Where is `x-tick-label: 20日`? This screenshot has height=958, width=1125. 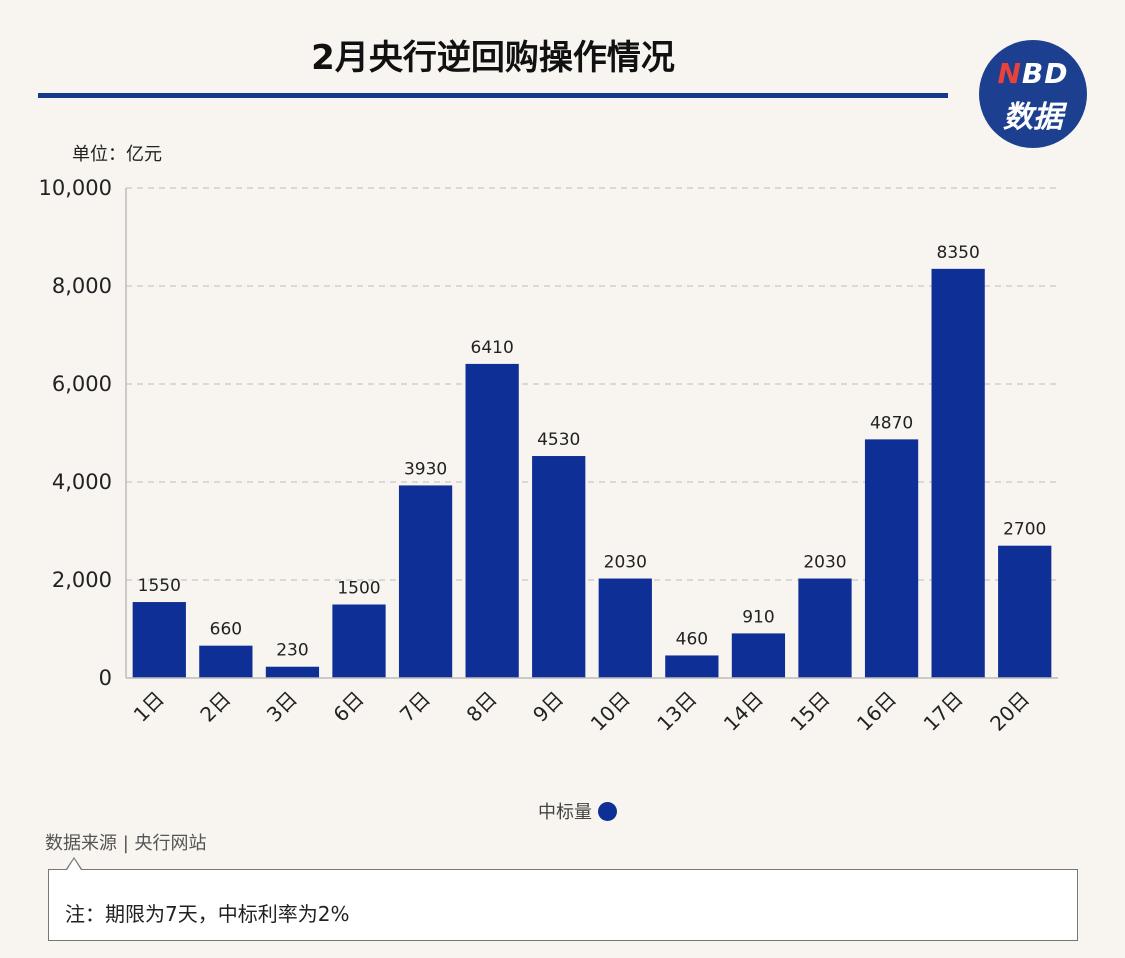 x-tick-label: 20日 is located at coordinates (1009, 711).